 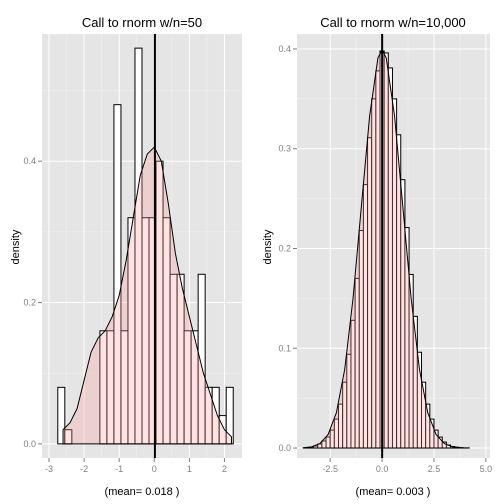 I want to click on chart-title-right: Call to rnorm w/n=10,000, so click(x=393, y=22).